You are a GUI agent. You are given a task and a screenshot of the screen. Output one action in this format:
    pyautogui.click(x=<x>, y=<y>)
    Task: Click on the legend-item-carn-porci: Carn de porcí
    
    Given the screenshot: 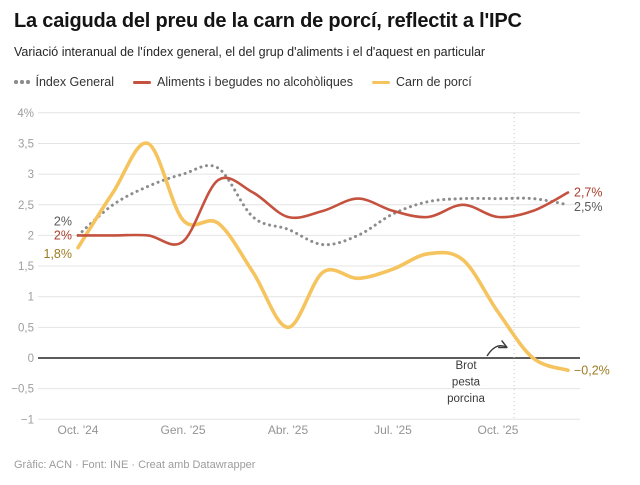 What is the action you would take?
    pyautogui.click(x=422, y=82)
    